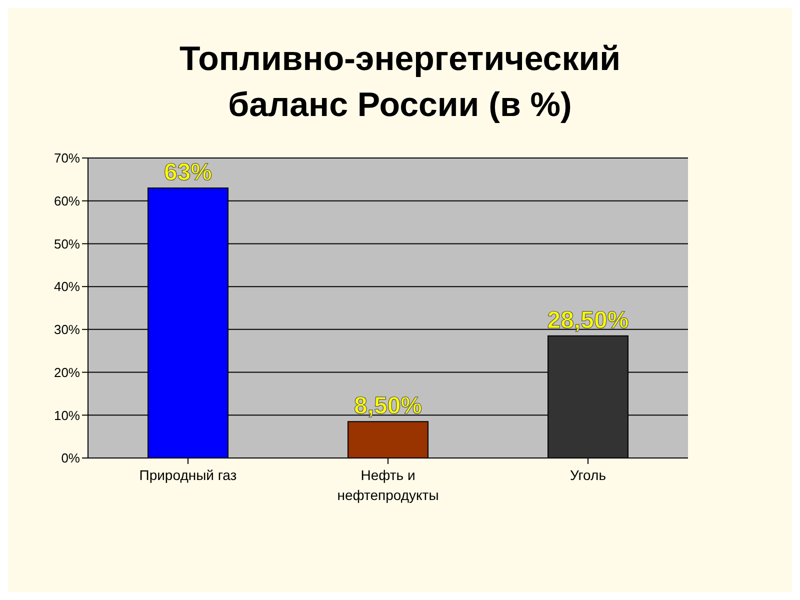 This screenshot has height=600, width=800. Describe the element at coordinates (67, 200) in the screenshot. I see `y-tick-label: 60%` at that location.